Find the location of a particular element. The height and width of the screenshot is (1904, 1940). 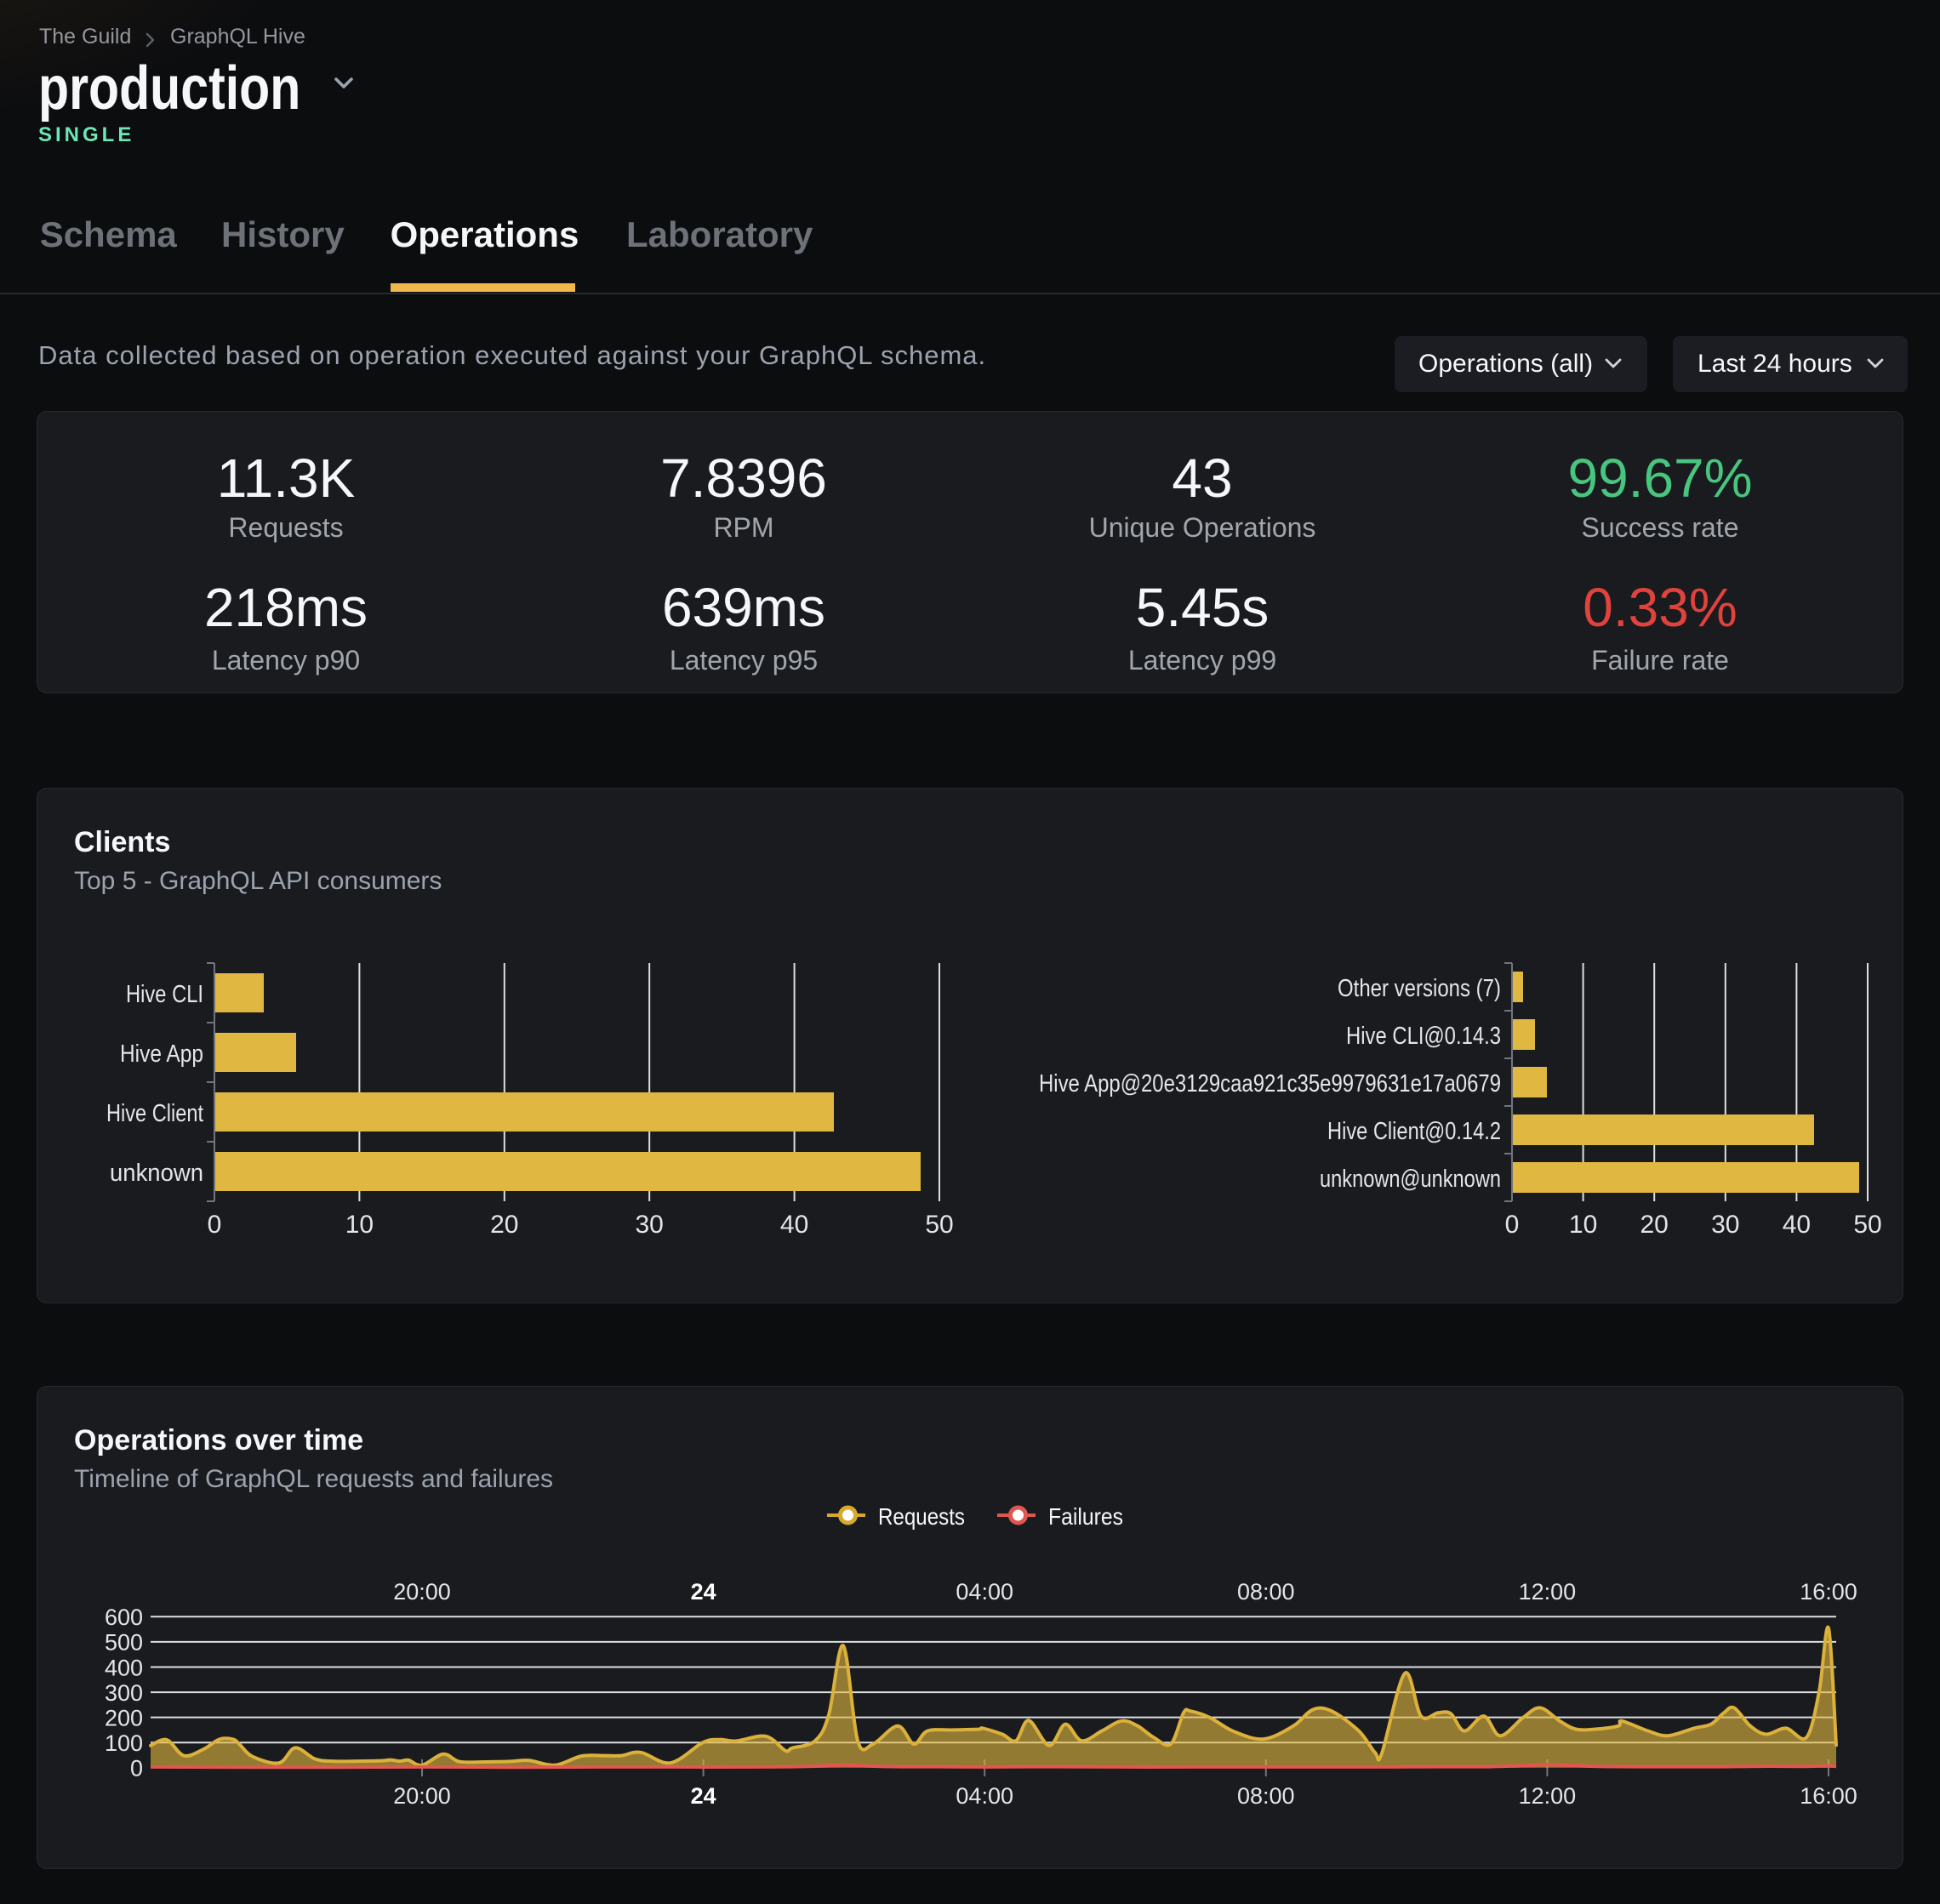

svg-text: Other versions (7) is located at coordinates (1419, 988).